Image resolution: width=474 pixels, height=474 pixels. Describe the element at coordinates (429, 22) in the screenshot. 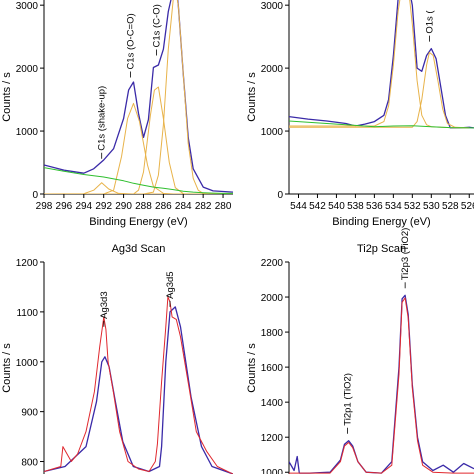

I see `peak-annotation: O1s (` at that location.